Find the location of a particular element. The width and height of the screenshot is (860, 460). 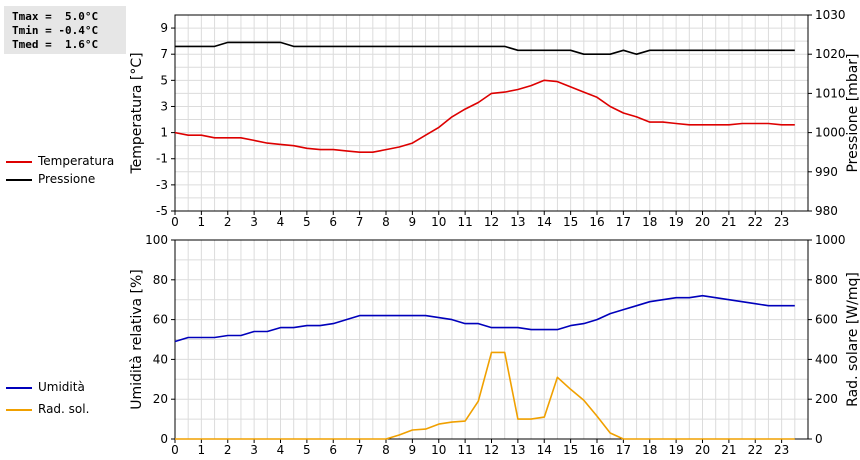

y-tick-label-left: -3 is located at coordinates (162, 185).